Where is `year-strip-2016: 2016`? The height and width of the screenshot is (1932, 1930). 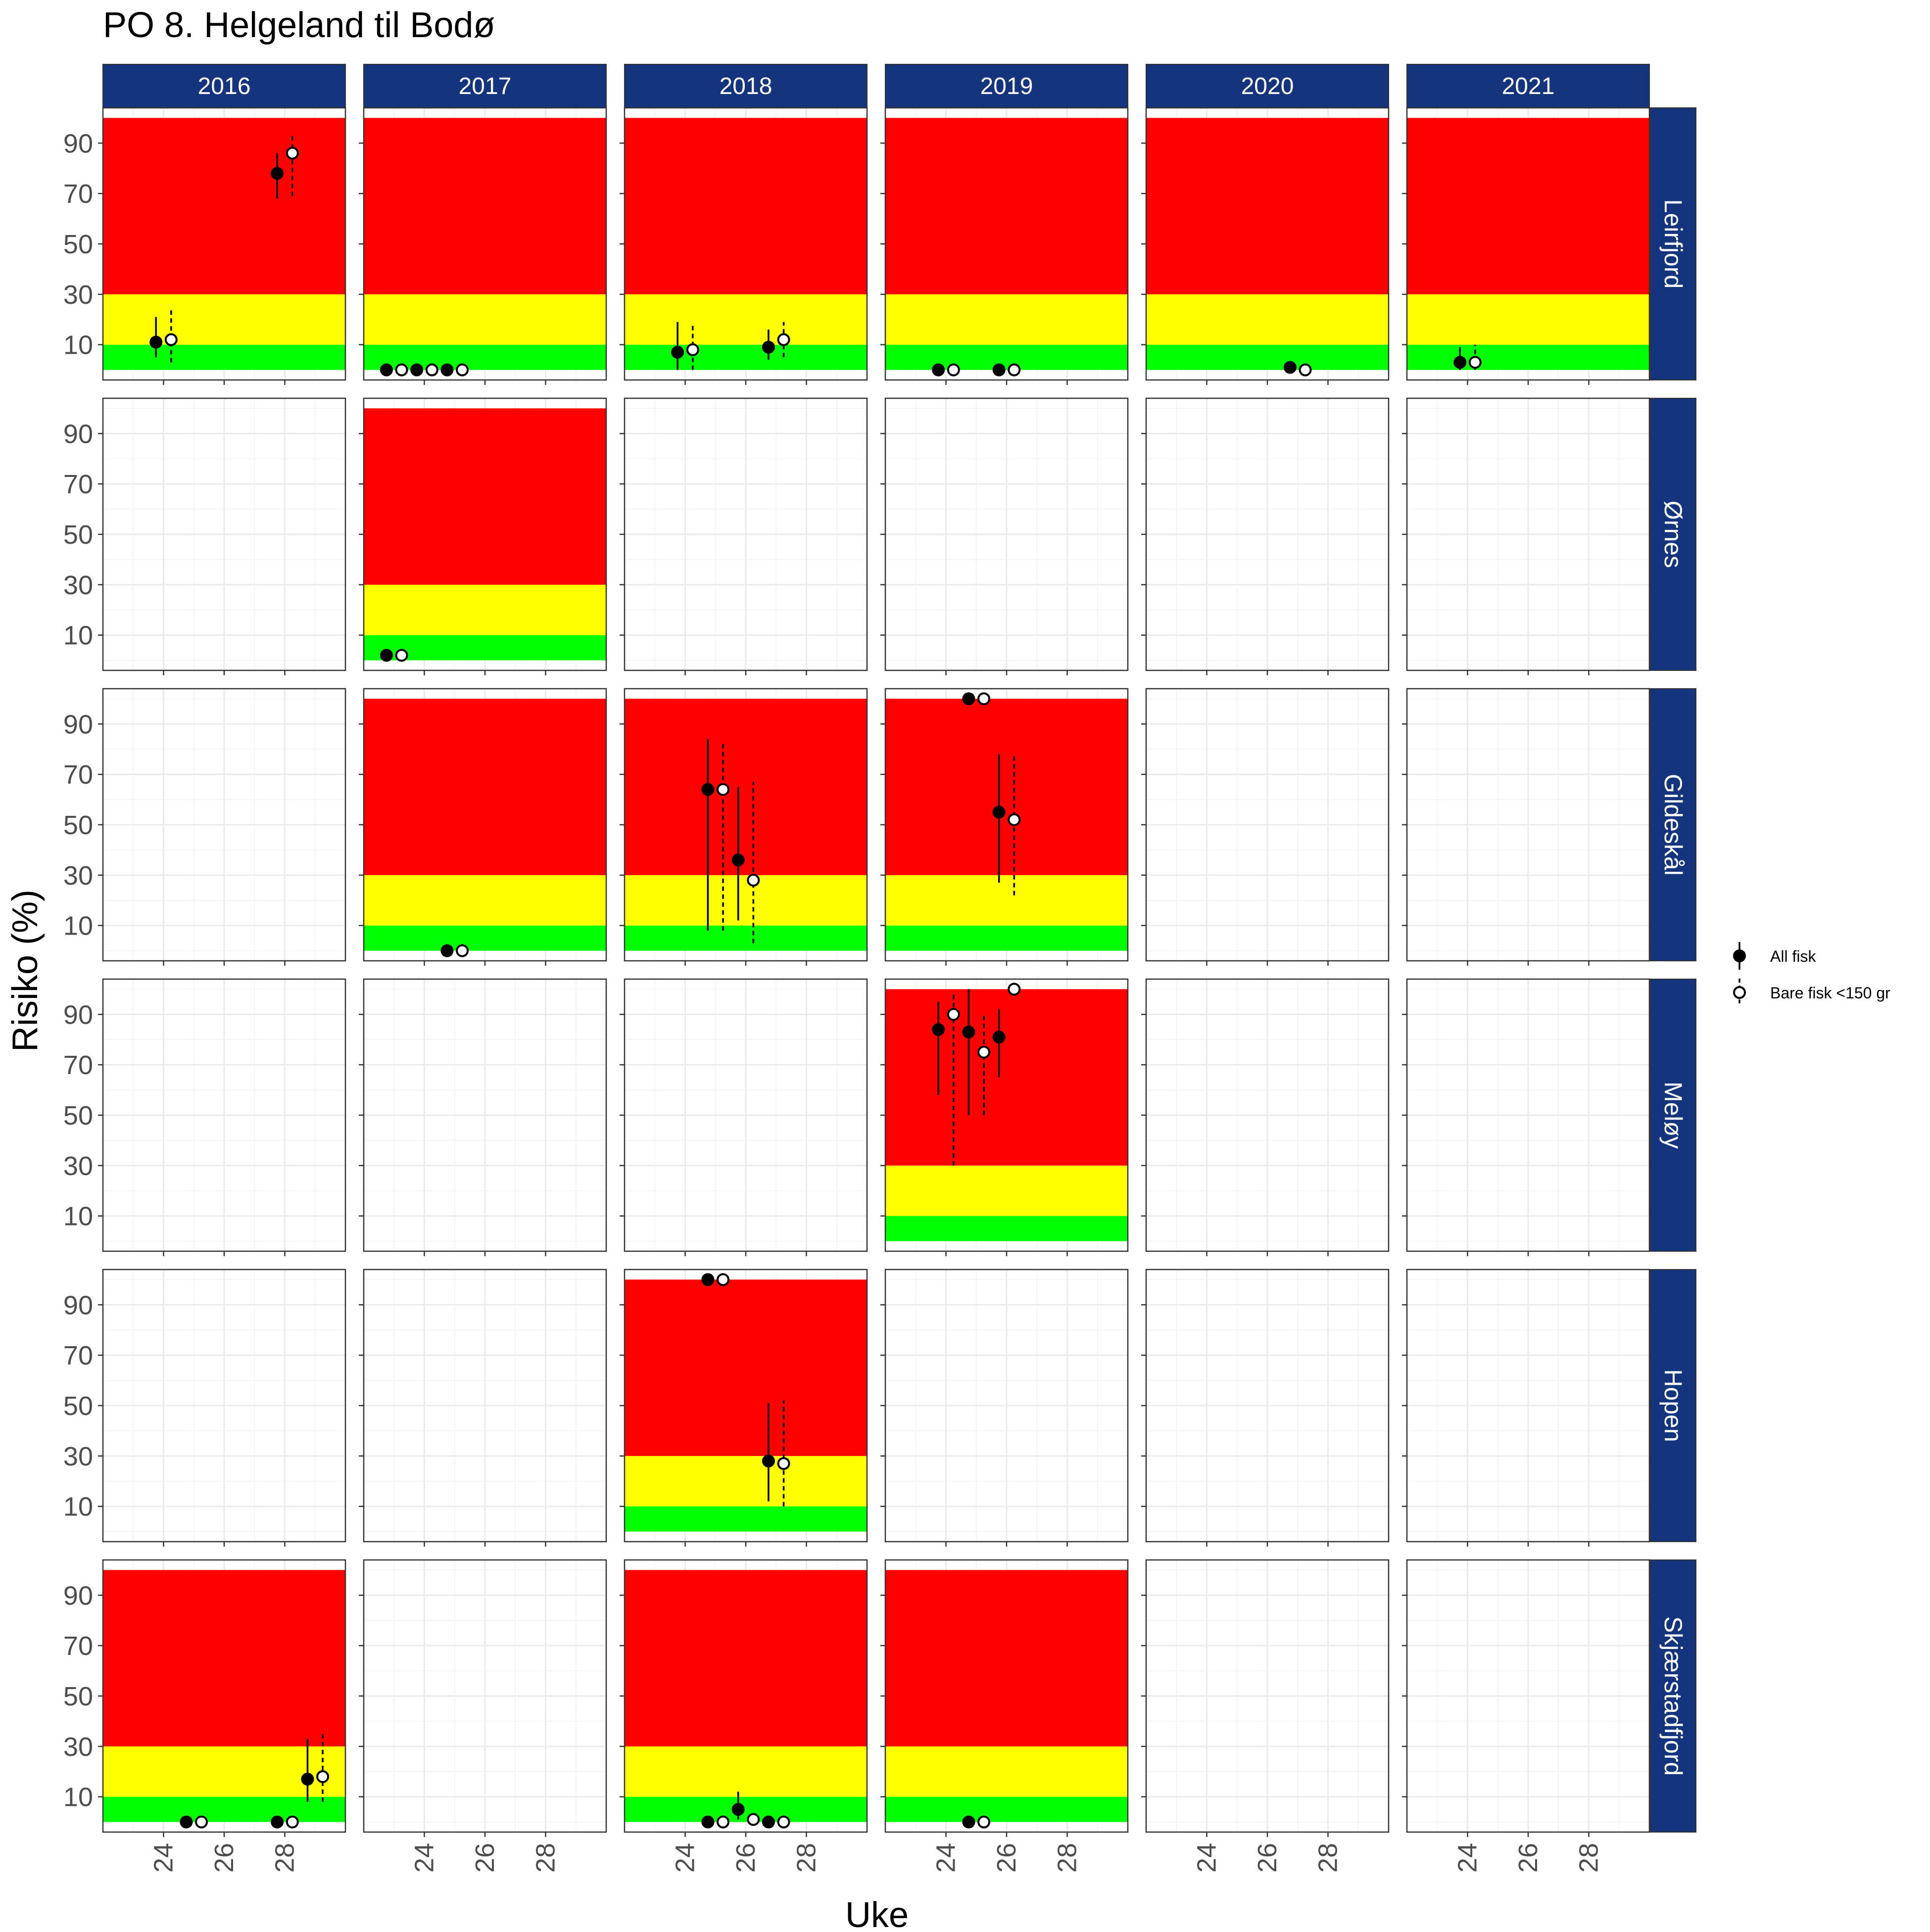
year-strip-2016: 2016 is located at coordinates (224, 86).